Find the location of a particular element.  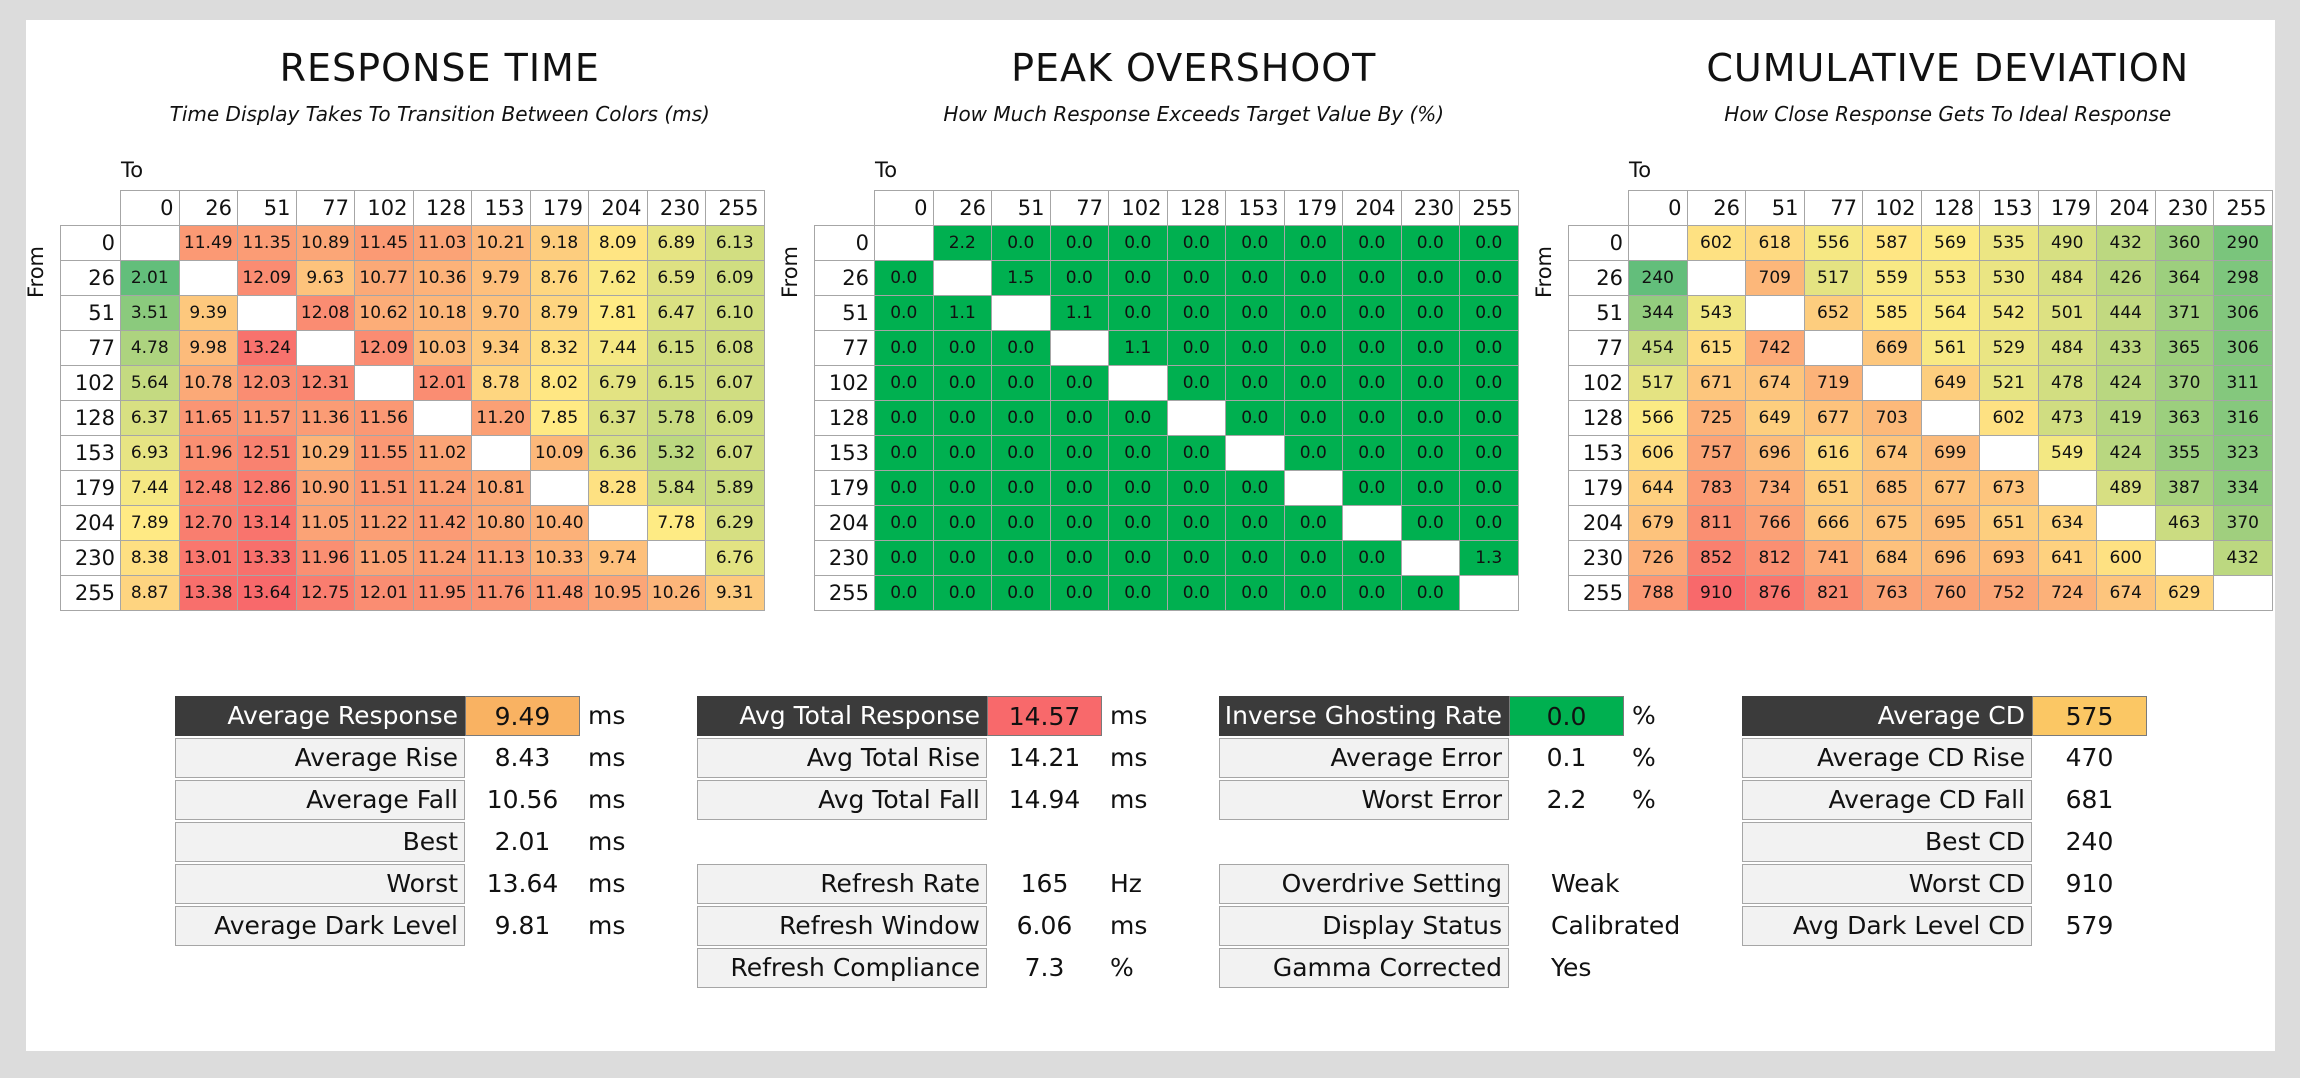

heatmap-cell: 7.44 is located at coordinates (618, 348).